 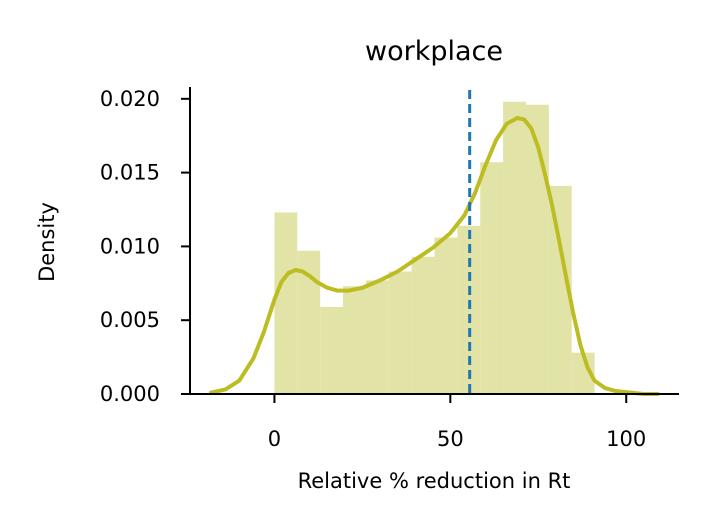 I want to click on x-tick-label: 100, so click(x=626, y=439).